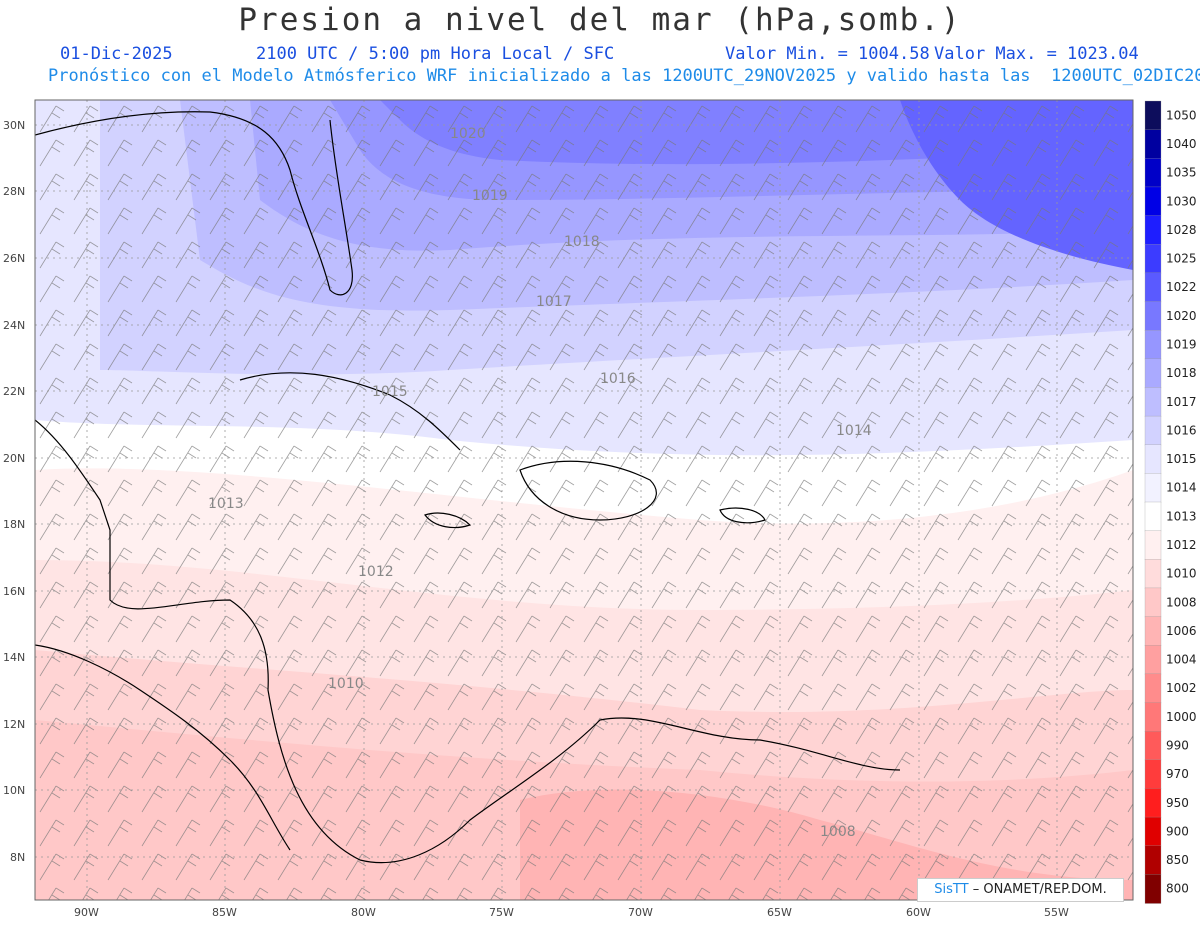  I want to click on svg-text: 26N, so click(14, 258).